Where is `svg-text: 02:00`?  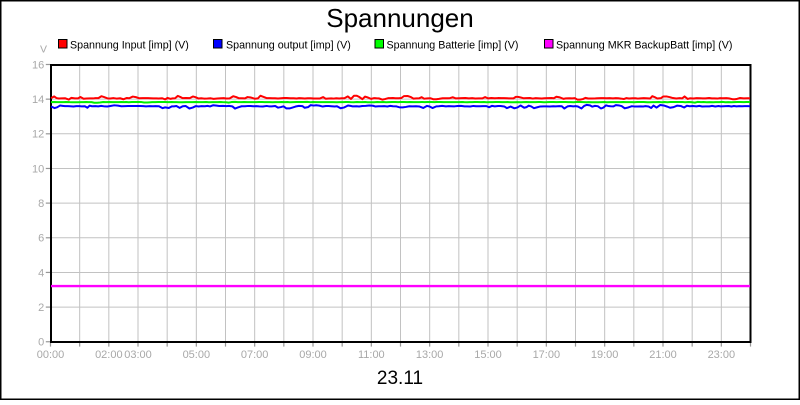 svg-text: 02:00 is located at coordinates (109, 355).